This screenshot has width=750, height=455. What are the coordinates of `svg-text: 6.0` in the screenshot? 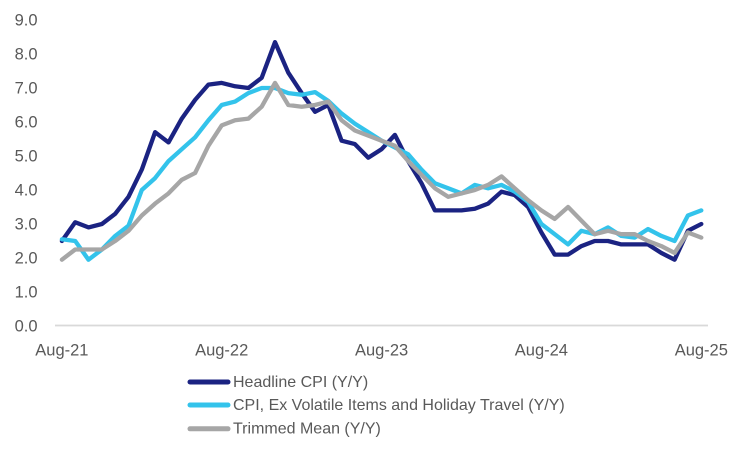 It's located at (26, 123).